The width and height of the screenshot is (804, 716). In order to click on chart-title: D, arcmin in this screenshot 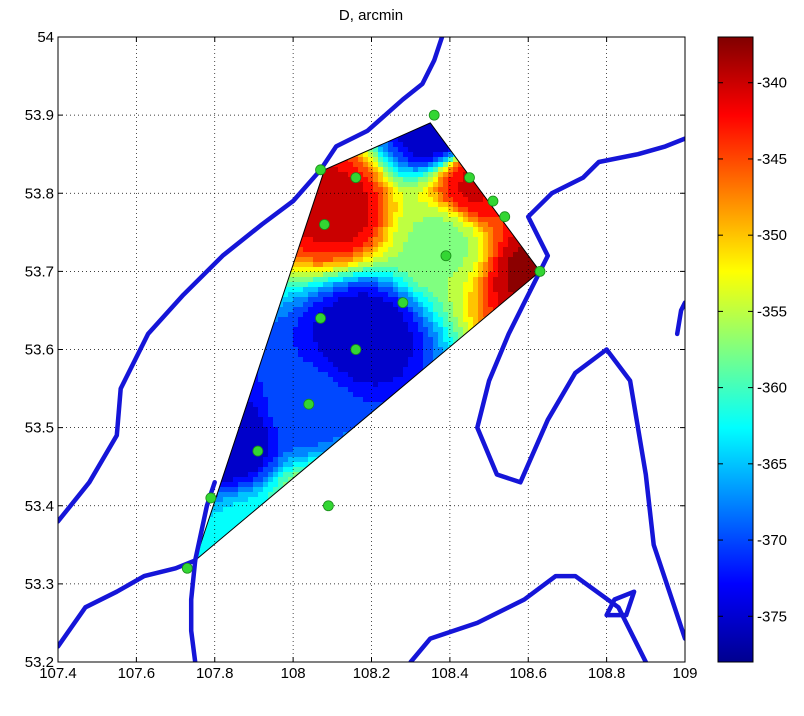, I will do `click(371, 15)`.